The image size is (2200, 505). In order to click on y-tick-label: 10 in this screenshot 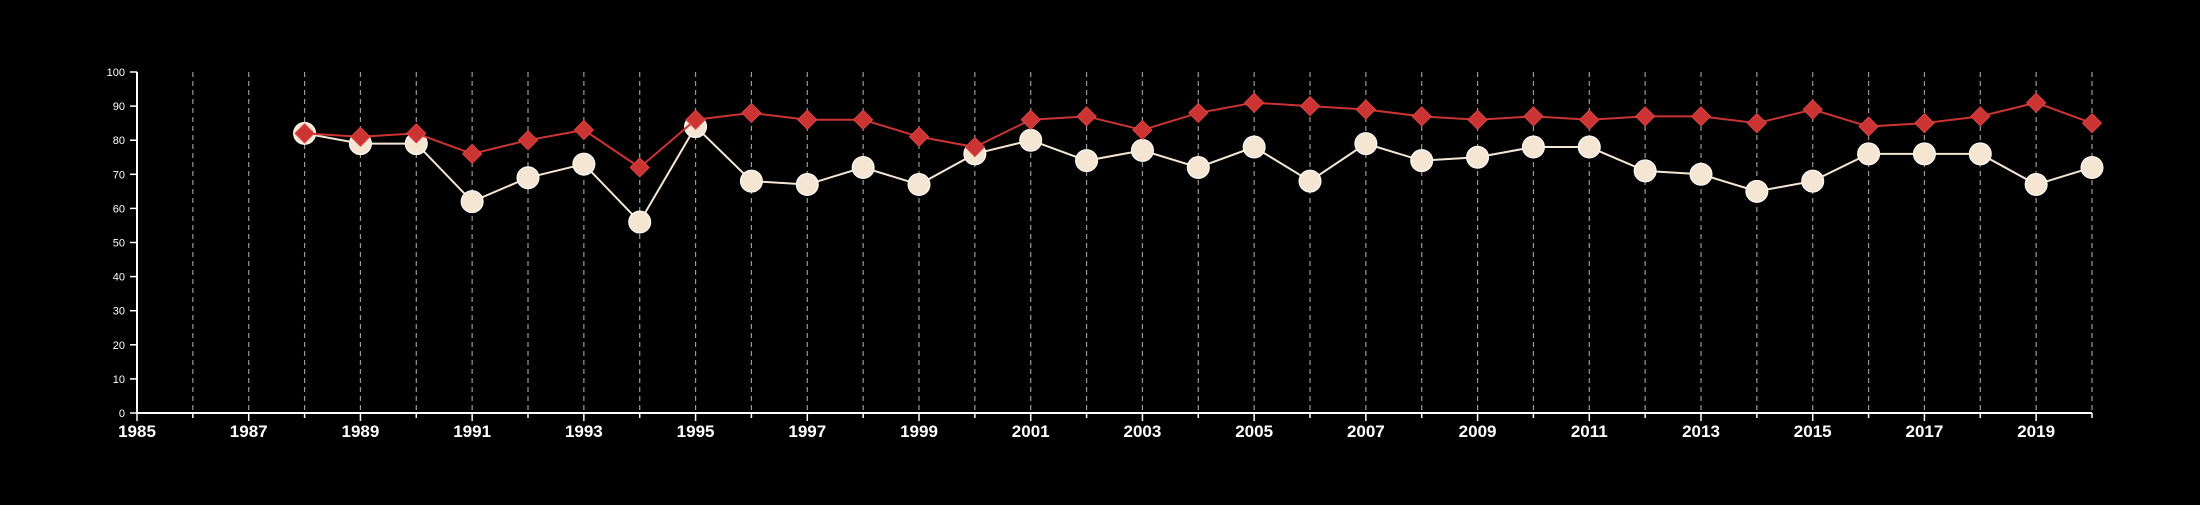, I will do `click(119, 380)`.